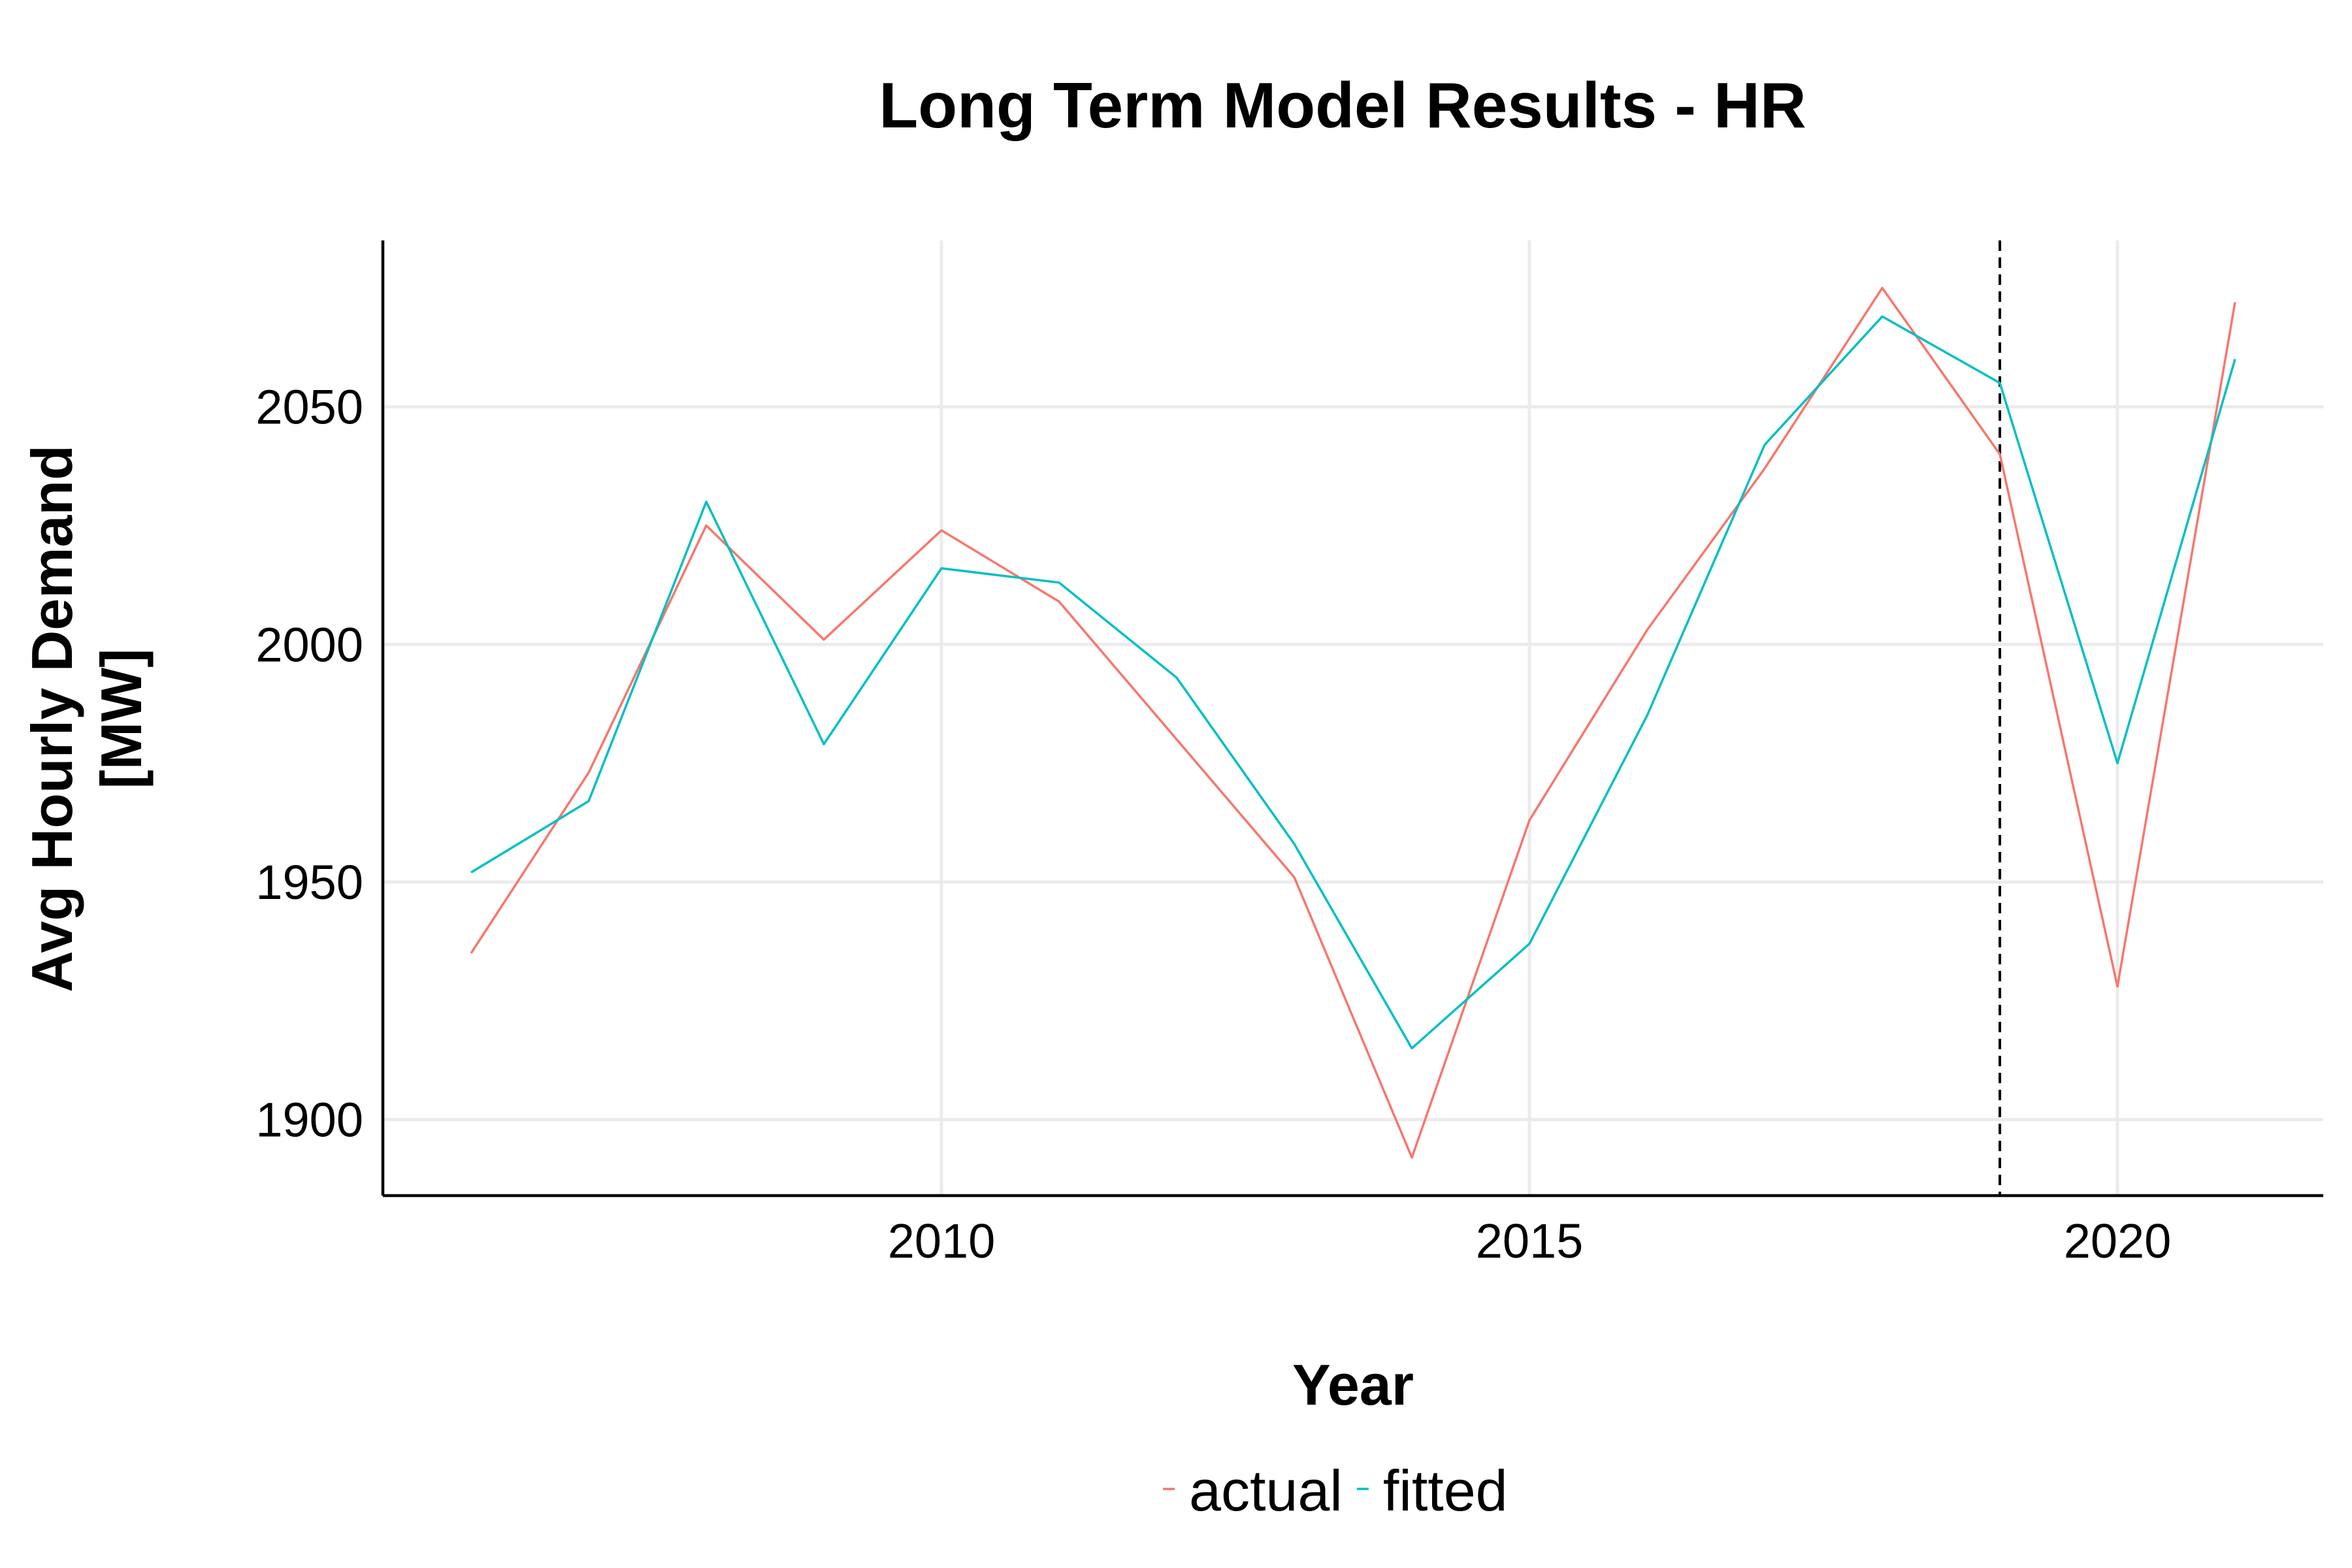 The width and height of the screenshot is (2352, 1568). What do you see at coordinates (2118, 1241) in the screenshot?
I see `x-tick-label-2020: 2020` at bounding box center [2118, 1241].